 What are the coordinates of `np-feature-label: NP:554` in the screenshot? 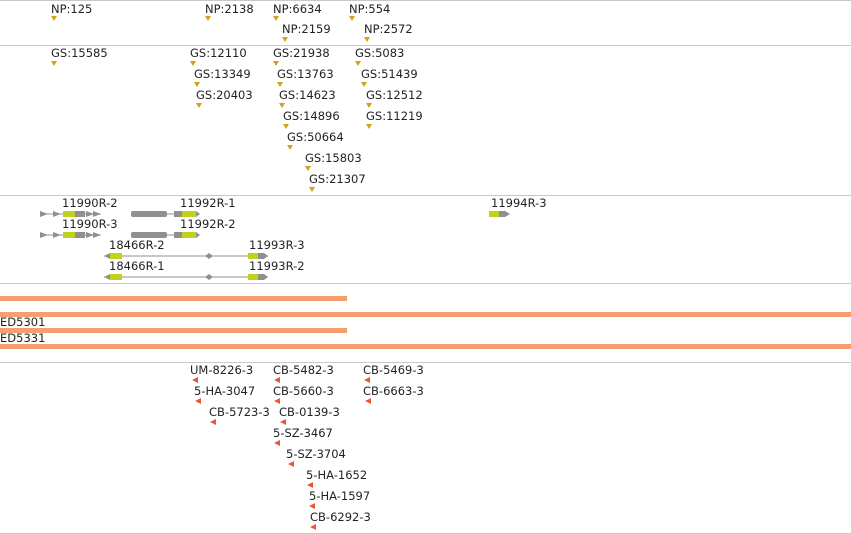 It's located at (370, 9).